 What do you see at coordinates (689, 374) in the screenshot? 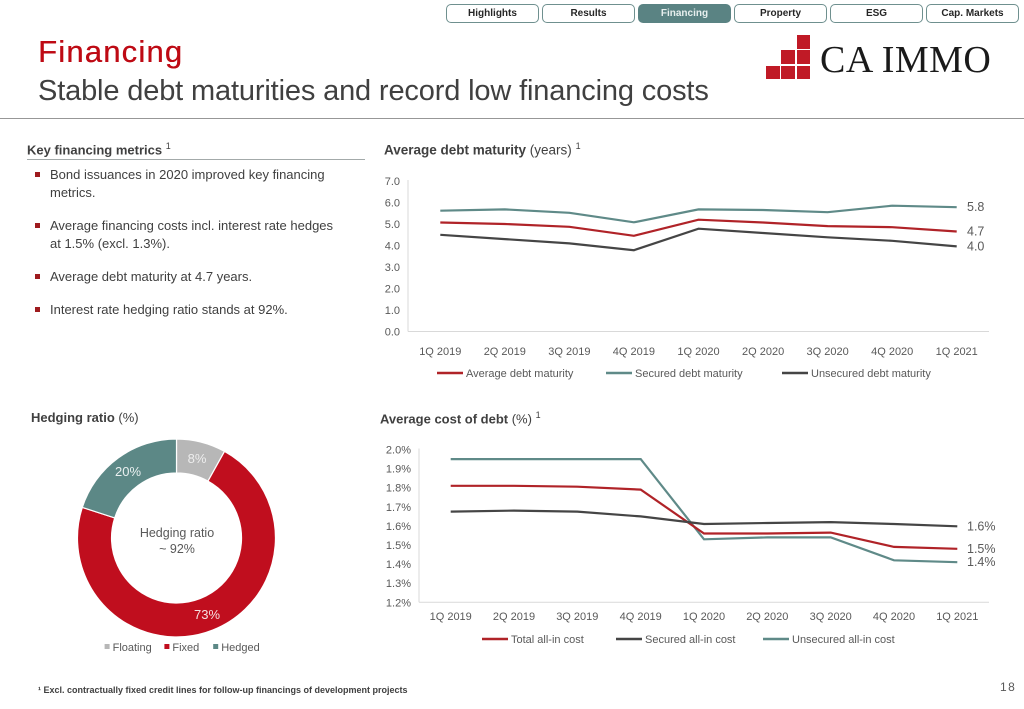
I see `svg-text: Secured debt maturity` at bounding box center [689, 374].